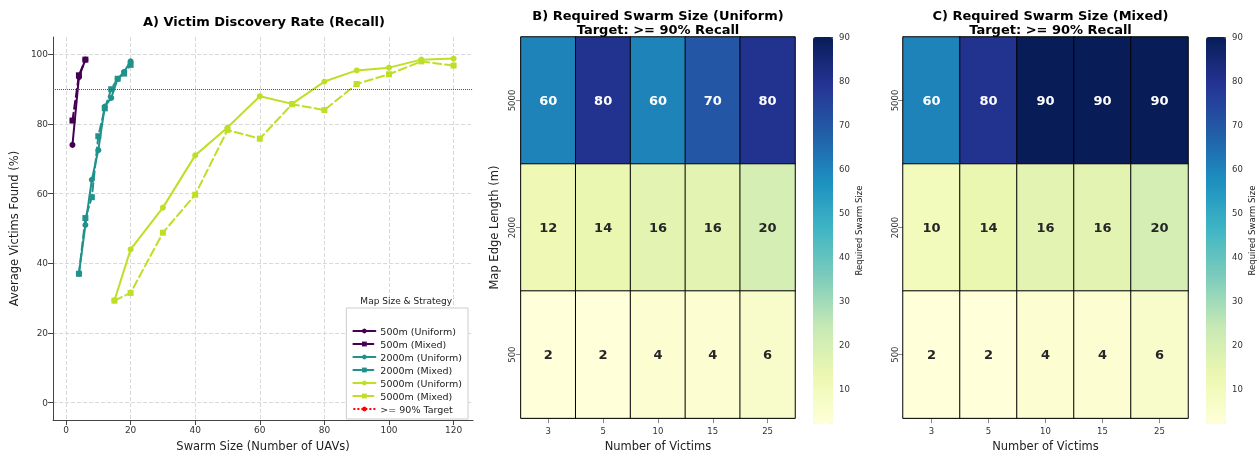 This screenshot has width=1259, height=457. Describe the element at coordinates (42, 124) in the screenshot. I see `y-tick-label: 80` at that location.